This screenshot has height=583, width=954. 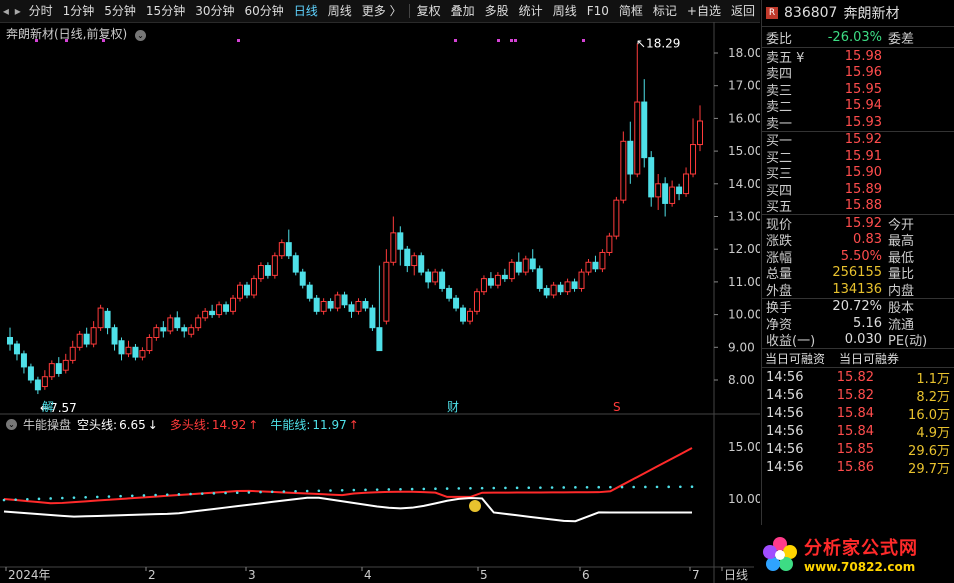 I want to click on toolbar-item: 15分钟, so click(x=165, y=11).